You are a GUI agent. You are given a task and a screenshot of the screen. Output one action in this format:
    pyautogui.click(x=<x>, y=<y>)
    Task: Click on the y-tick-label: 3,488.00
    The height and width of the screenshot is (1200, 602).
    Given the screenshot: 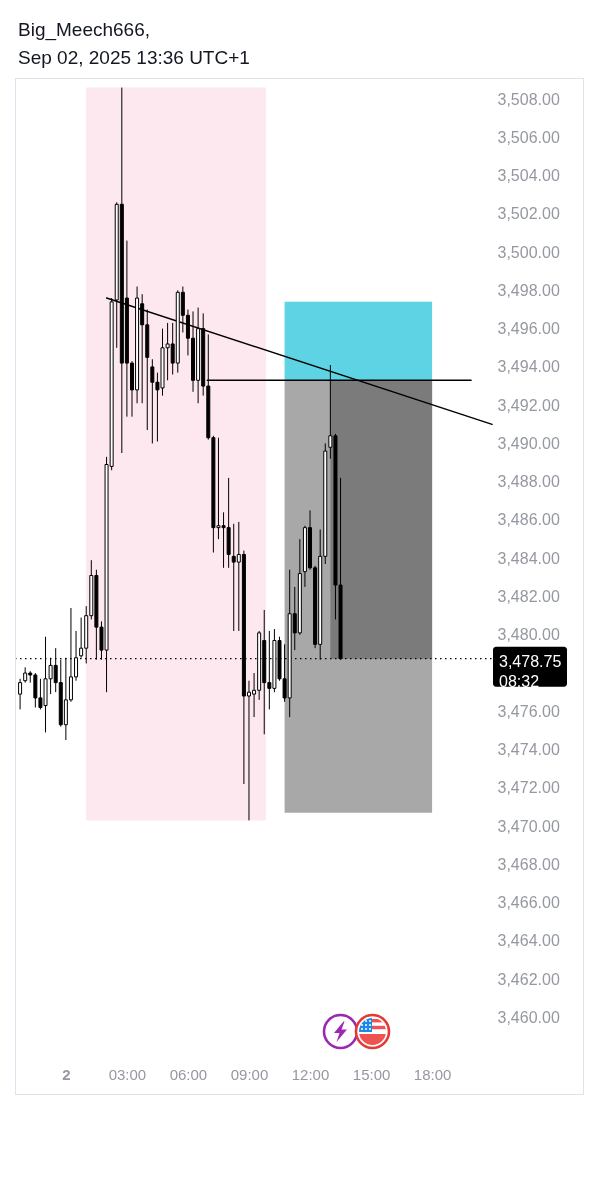 What is the action you would take?
    pyautogui.click(x=528, y=482)
    